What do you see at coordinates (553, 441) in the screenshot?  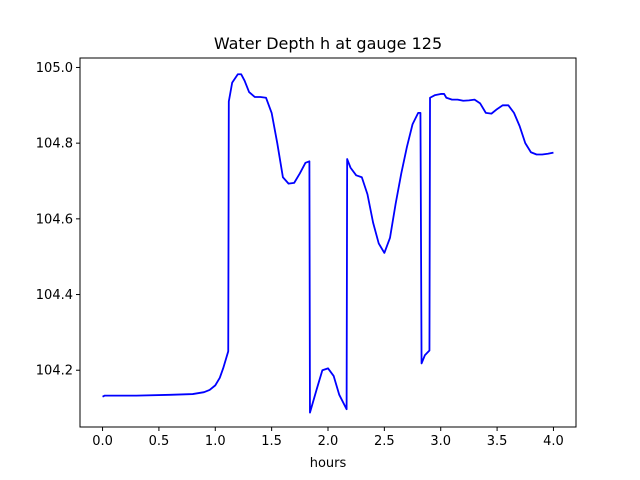 I see `x-tick-label: 4.0` at bounding box center [553, 441].